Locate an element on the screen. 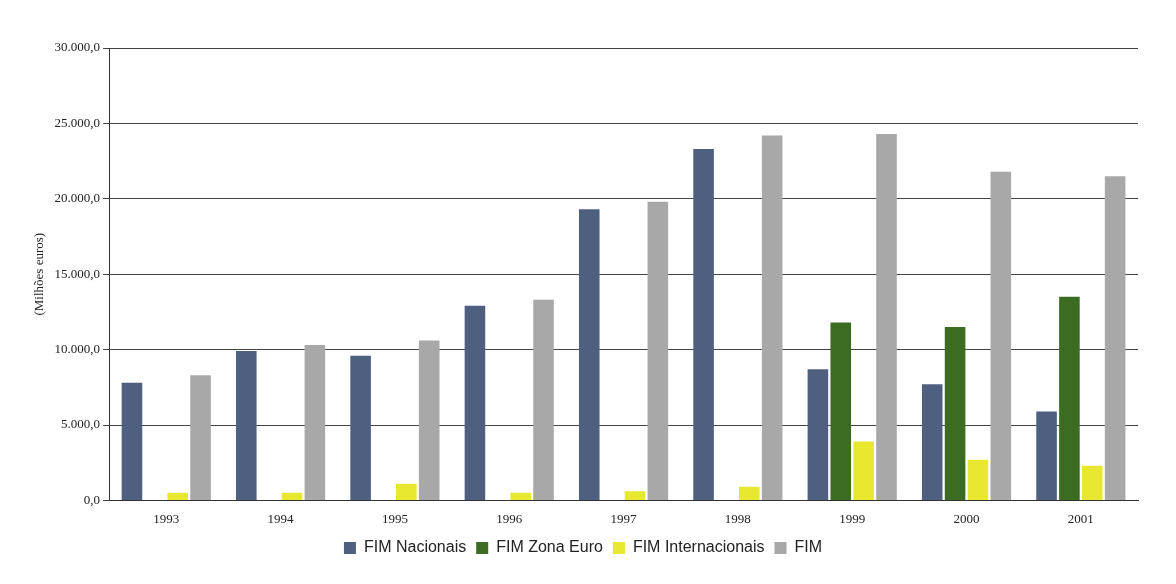  y-tick-label: 5.000,0 is located at coordinates (81, 424).